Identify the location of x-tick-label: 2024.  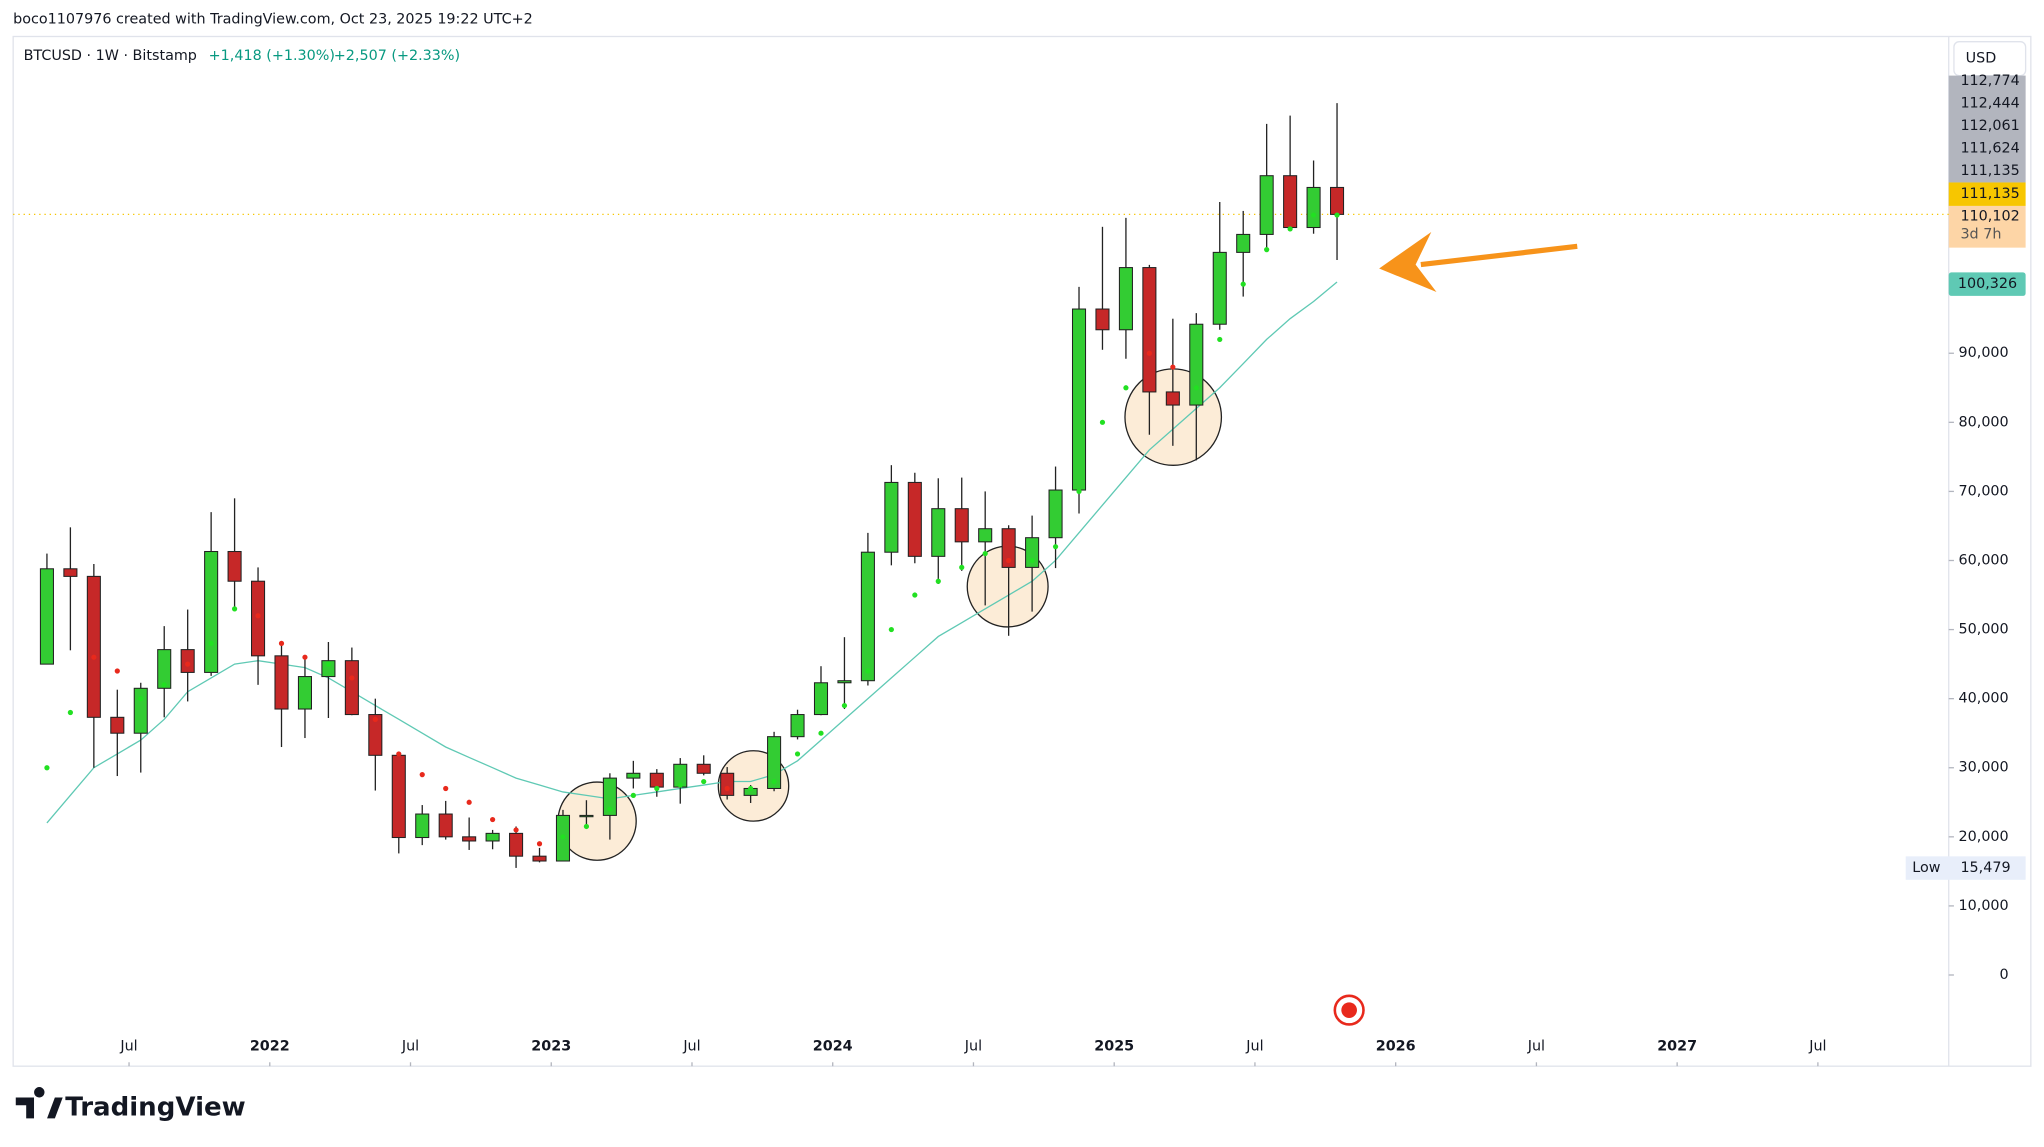
(833, 1047).